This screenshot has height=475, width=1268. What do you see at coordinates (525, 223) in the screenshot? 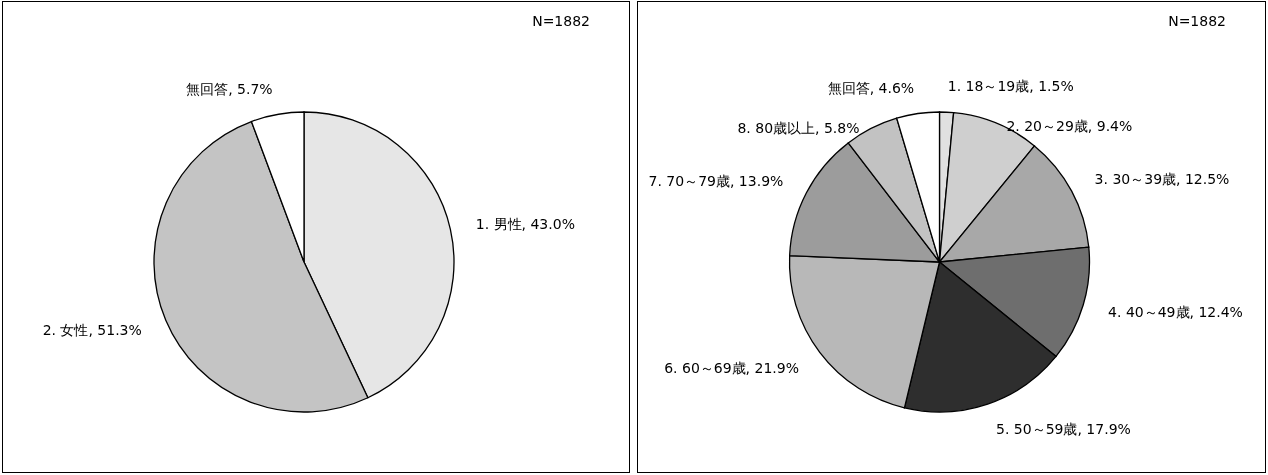
I see `slice-label: 1. 男性, 43.0%` at bounding box center [525, 223].